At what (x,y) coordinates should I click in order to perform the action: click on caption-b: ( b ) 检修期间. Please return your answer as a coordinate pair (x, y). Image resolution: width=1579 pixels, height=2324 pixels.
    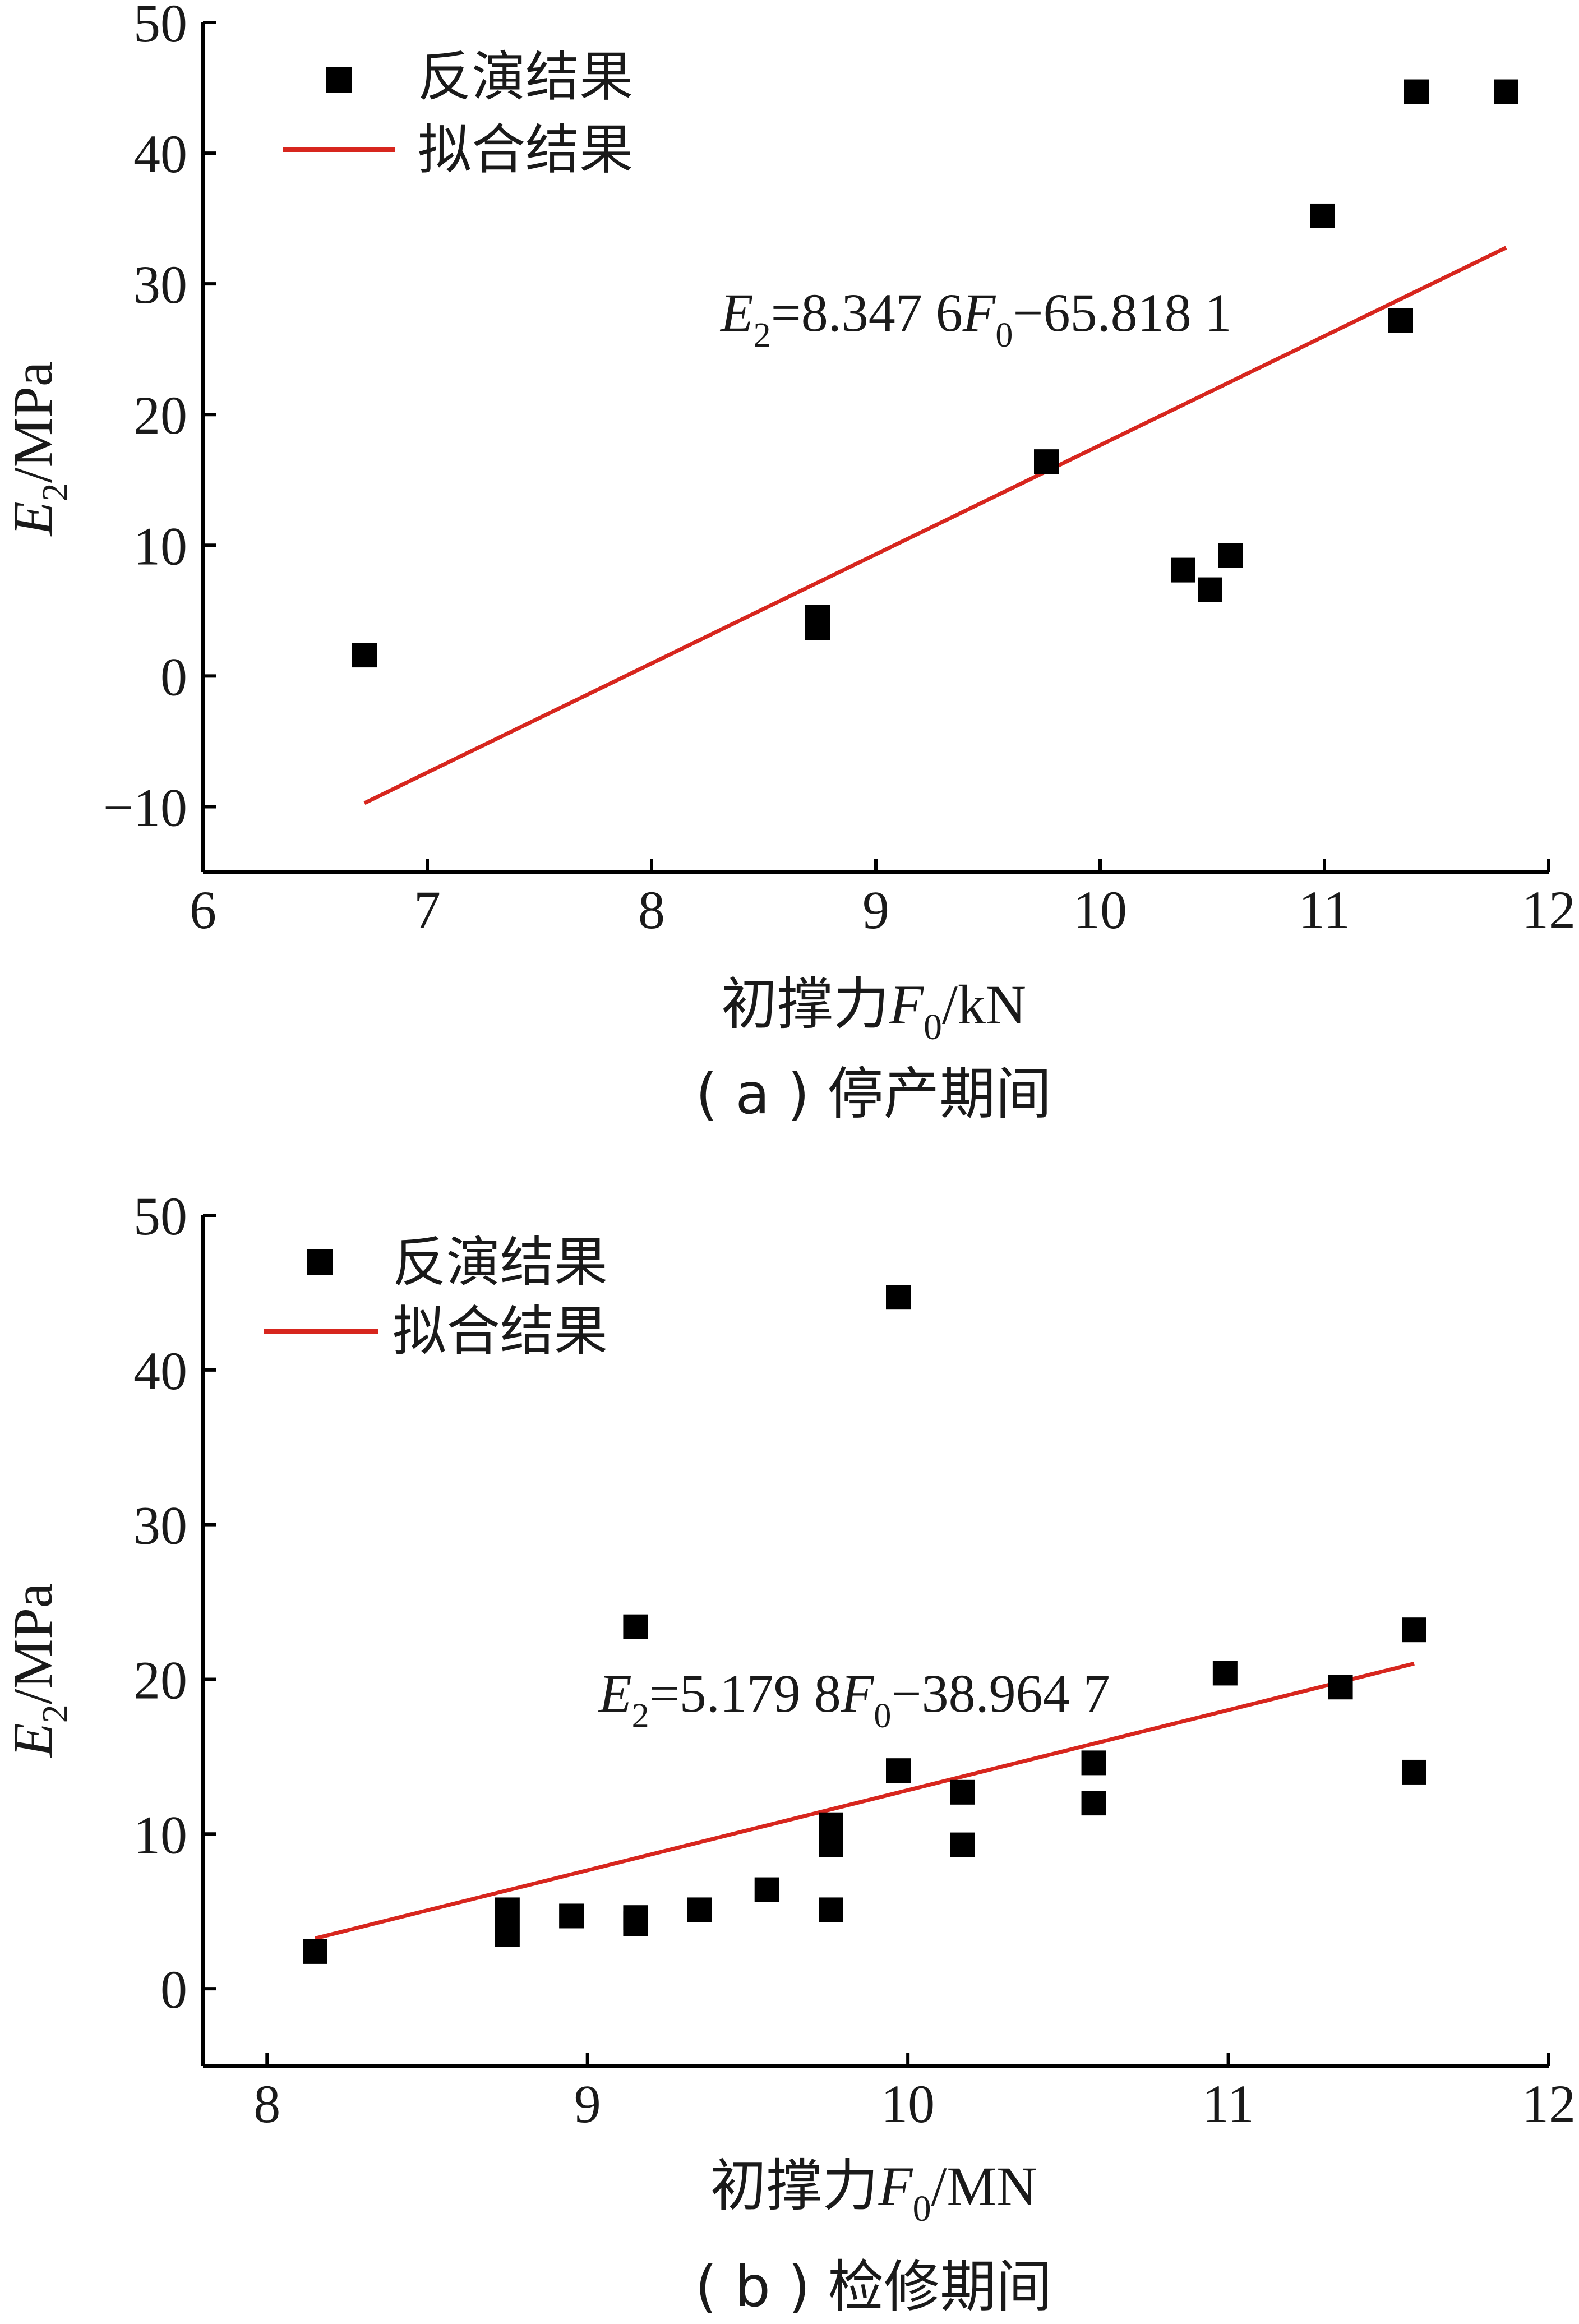
    Looking at the image, I should click on (873, 2287).